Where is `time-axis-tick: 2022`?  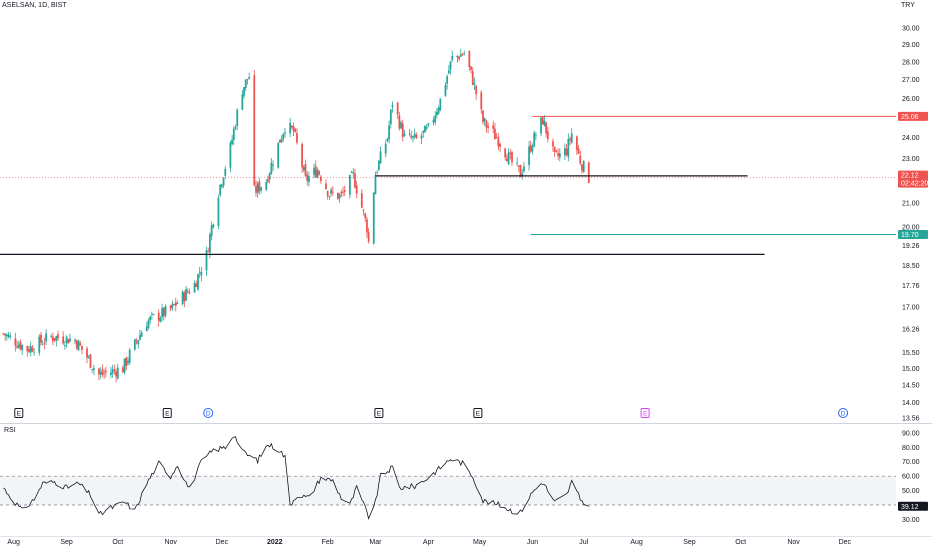
time-axis-tick: 2022 is located at coordinates (275, 542).